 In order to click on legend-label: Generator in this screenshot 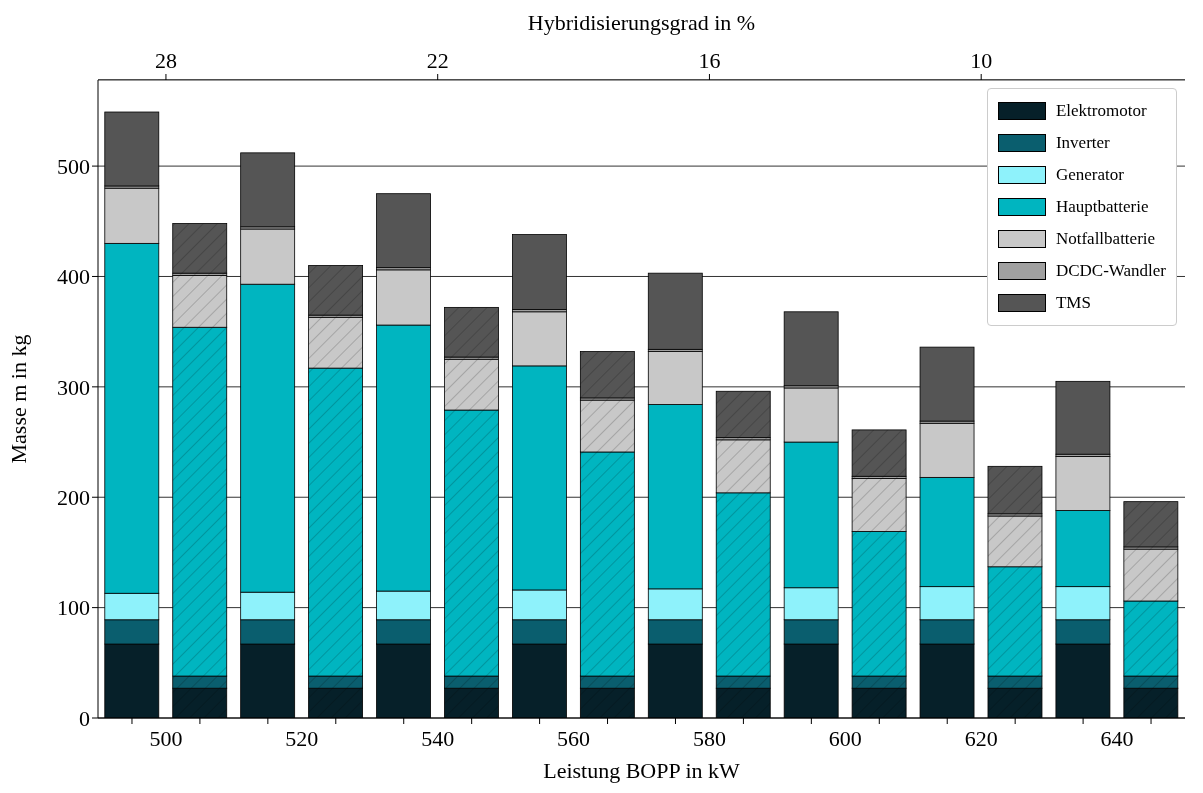, I will do `click(1089, 175)`.